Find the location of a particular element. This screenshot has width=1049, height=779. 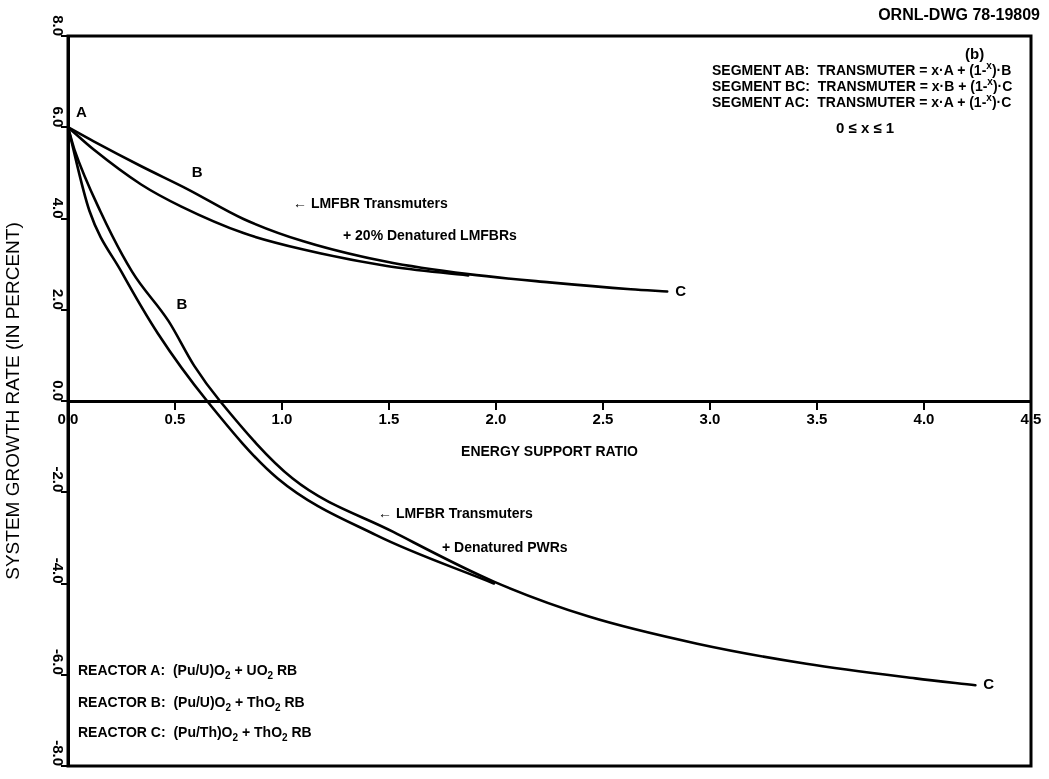

y-tick-label: 4.0 is located at coordinates (58, 208).